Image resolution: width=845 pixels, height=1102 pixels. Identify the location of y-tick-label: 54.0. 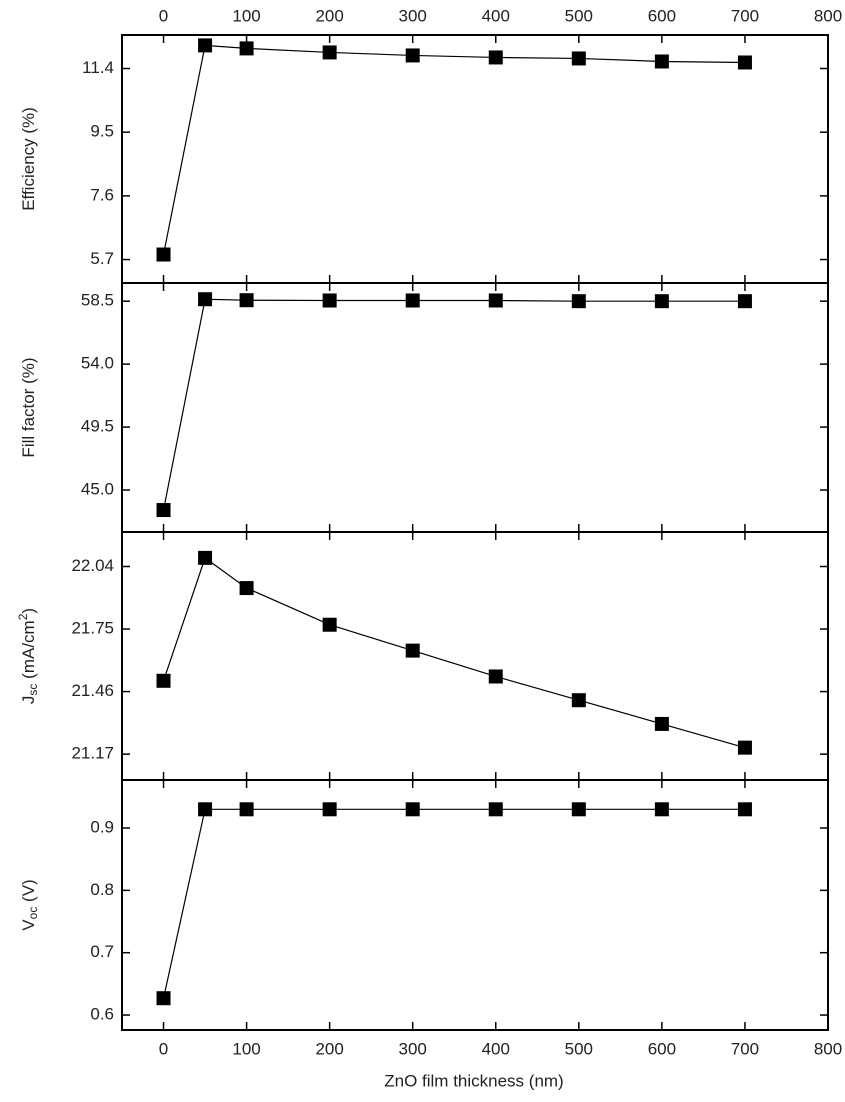
(97, 363).